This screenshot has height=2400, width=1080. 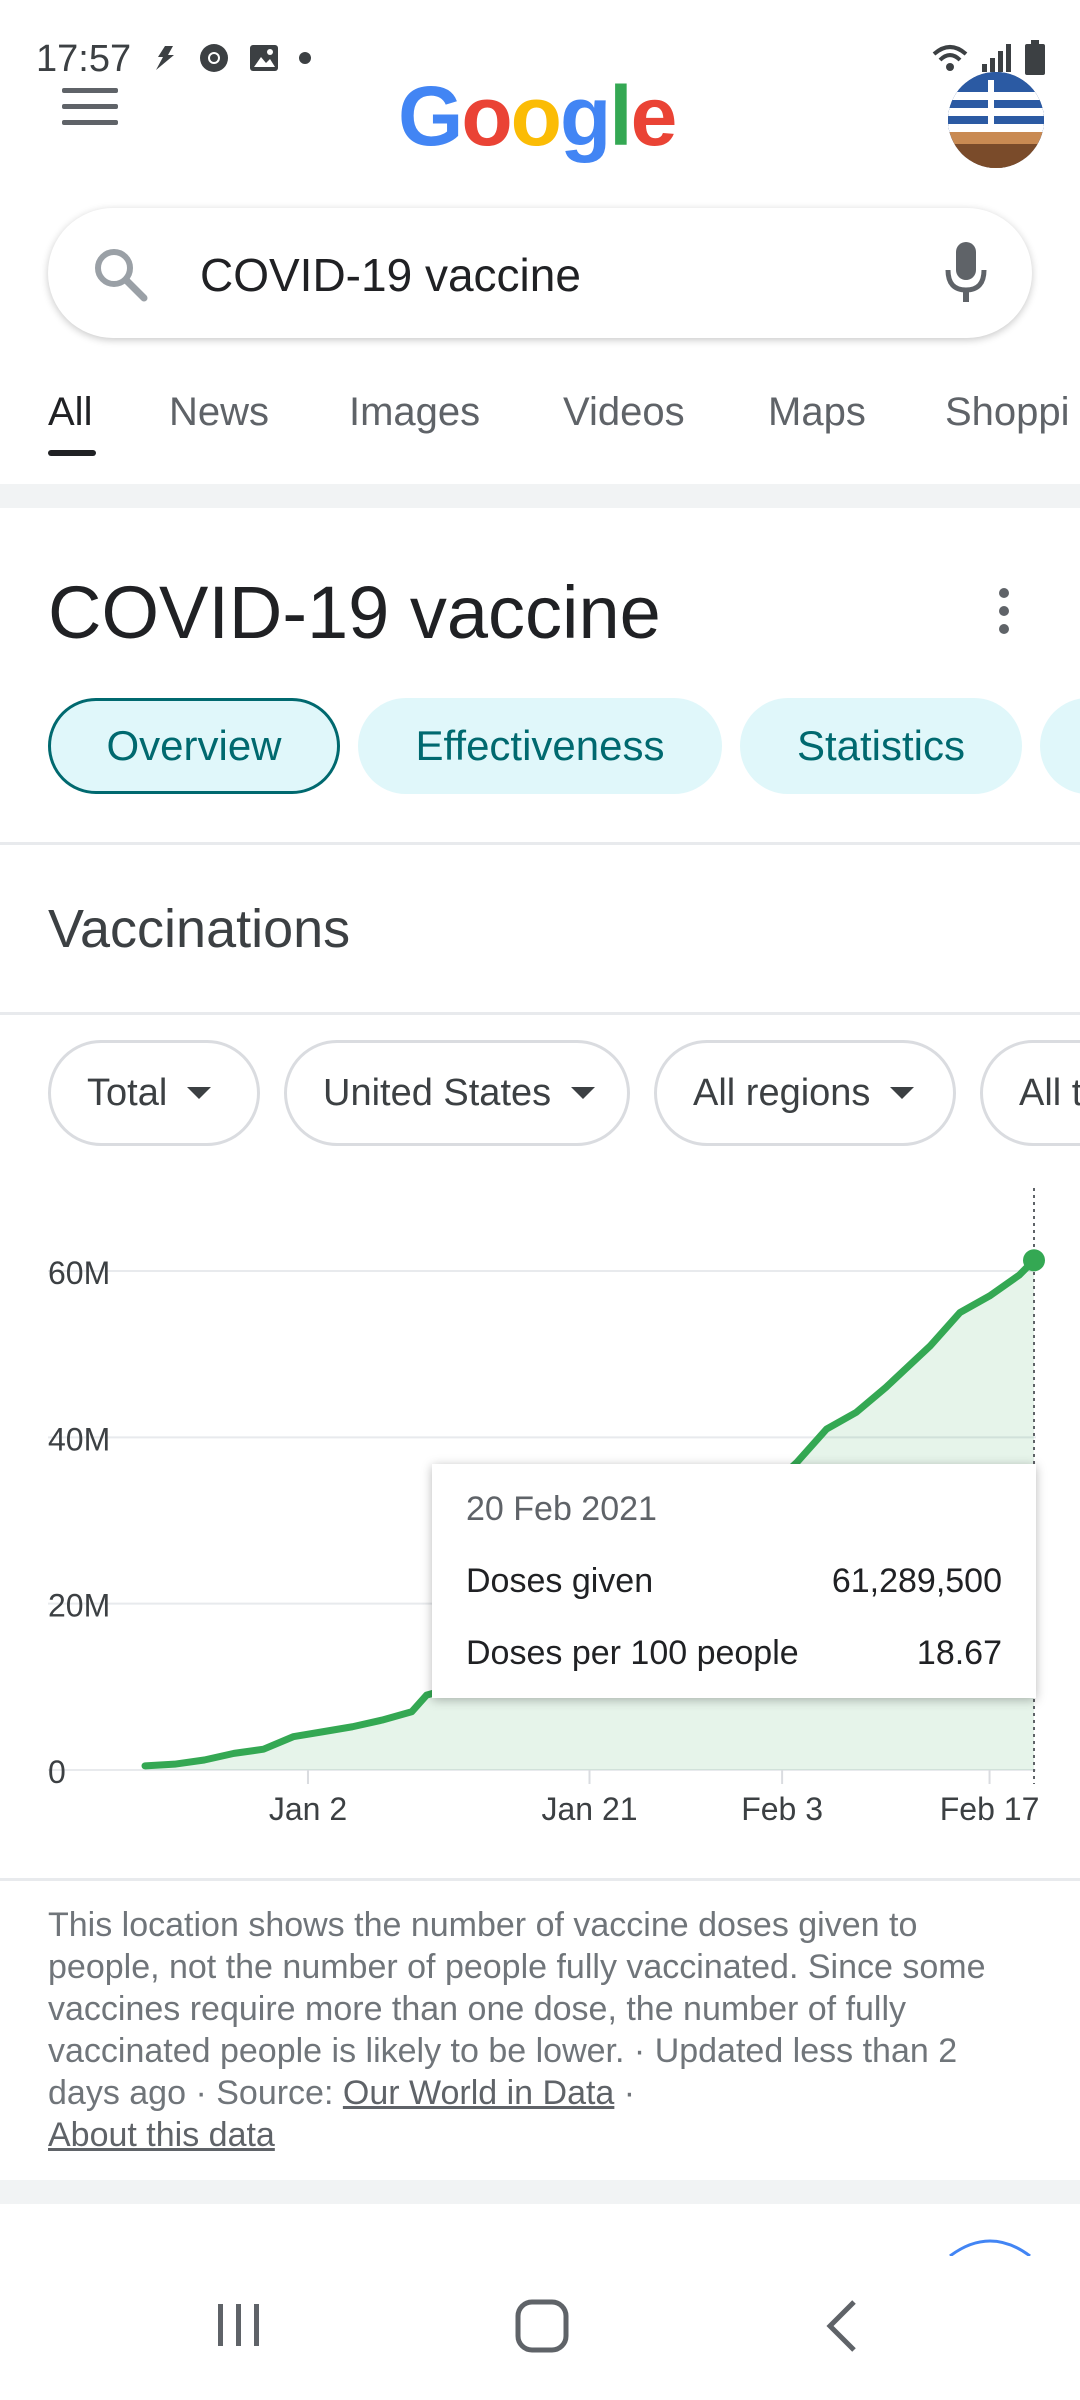 What do you see at coordinates (560, 1581) in the screenshot?
I see `tooltip-label: Doses given` at bounding box center [560, 1581].